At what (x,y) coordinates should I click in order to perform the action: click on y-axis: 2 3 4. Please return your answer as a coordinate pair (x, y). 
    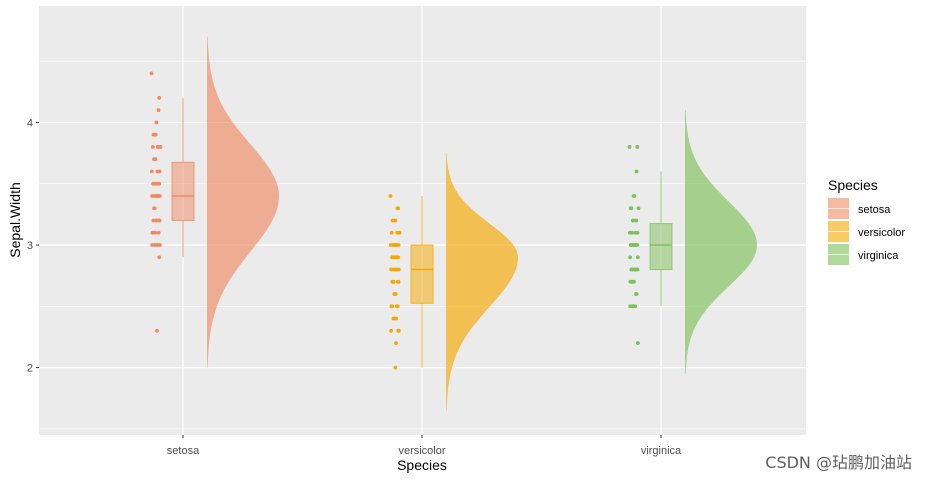
    Looking at the image, I should click on (33, 246).